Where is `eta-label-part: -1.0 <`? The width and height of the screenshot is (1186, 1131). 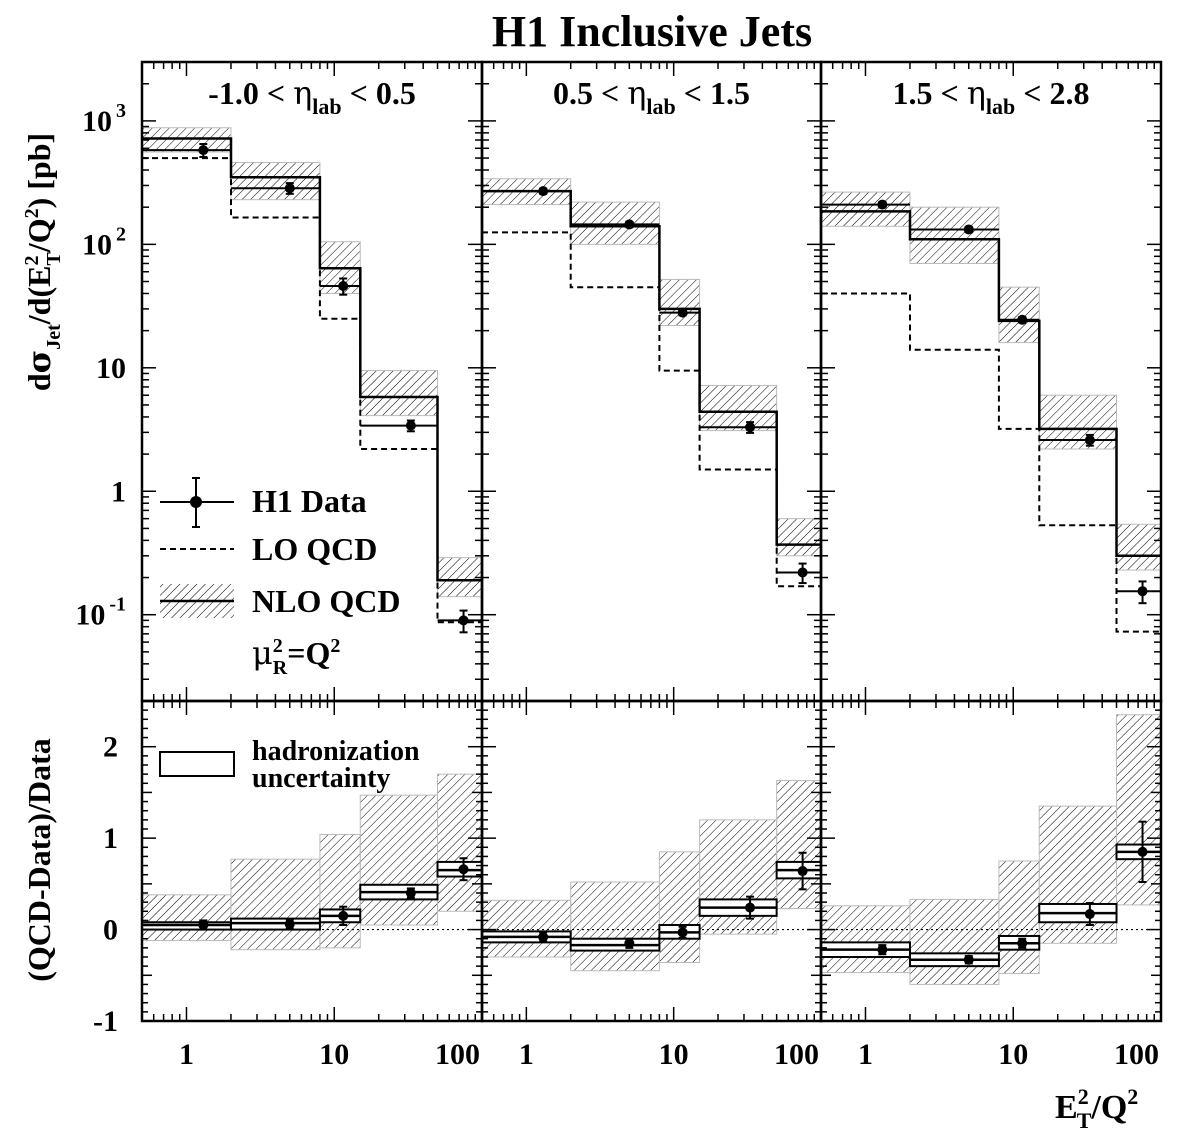
eta-label-part: -1.0 < is located at coordinates (250, 93).